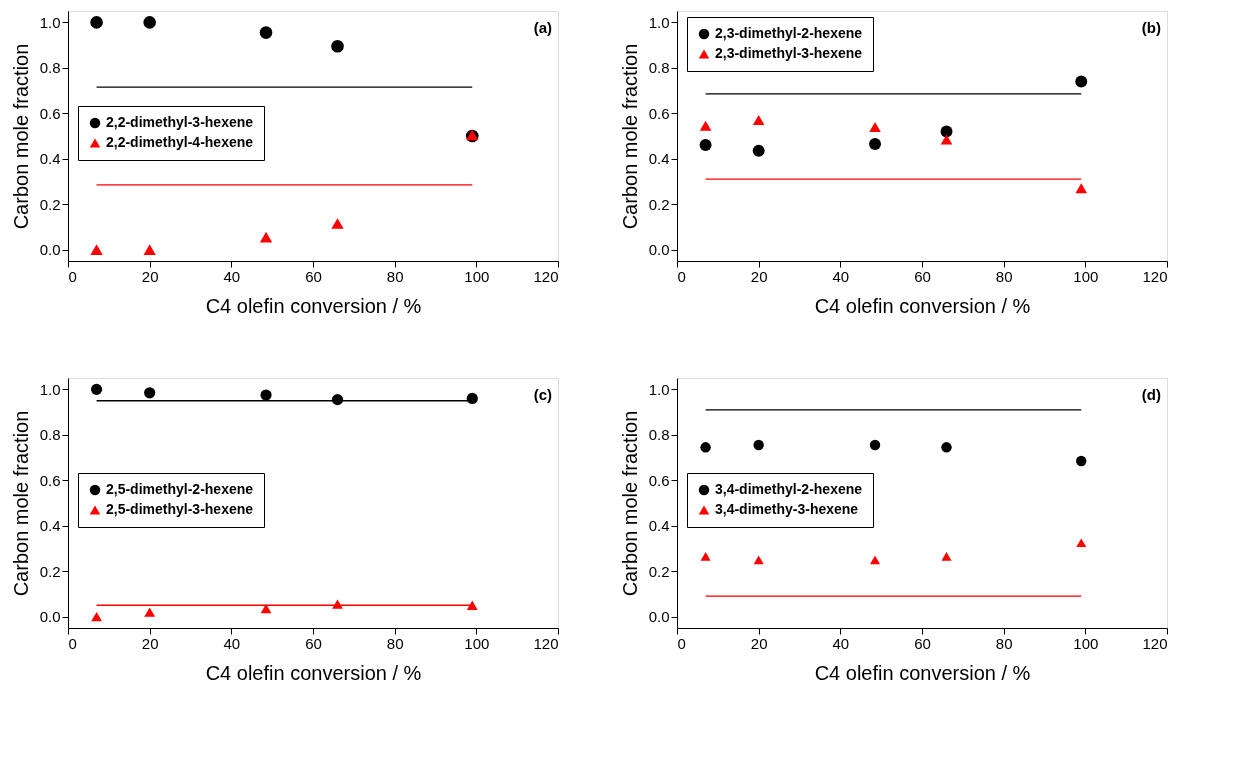 This screenshot has height=768, width=1236. I want to click on legend-label: 3,4-dimethy-3-hexene, so click(787, 509).